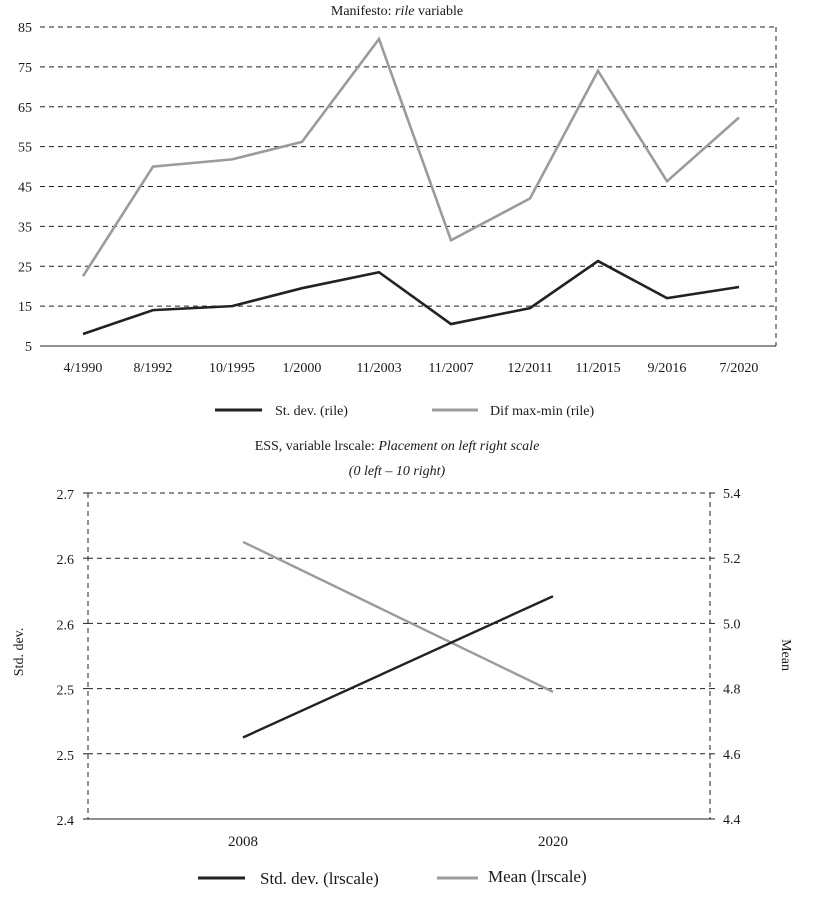  I want to click on chart2-right-axis-label: Mean, so click(785, 655).